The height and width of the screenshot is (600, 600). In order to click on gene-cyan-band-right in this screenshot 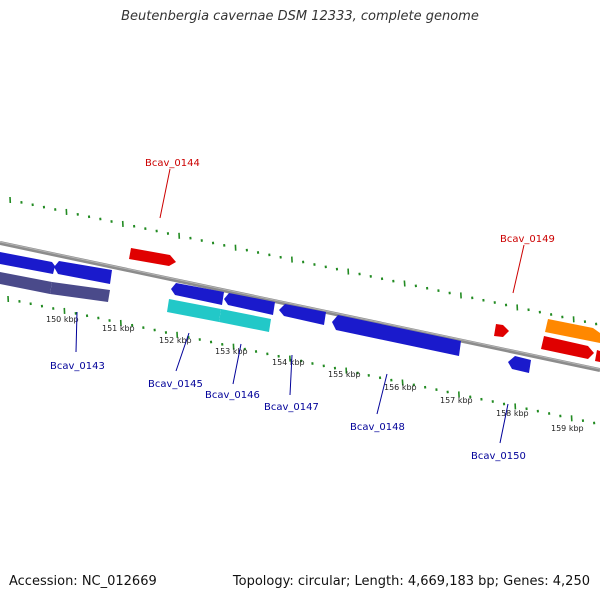, I will do `click(245, 320)`.